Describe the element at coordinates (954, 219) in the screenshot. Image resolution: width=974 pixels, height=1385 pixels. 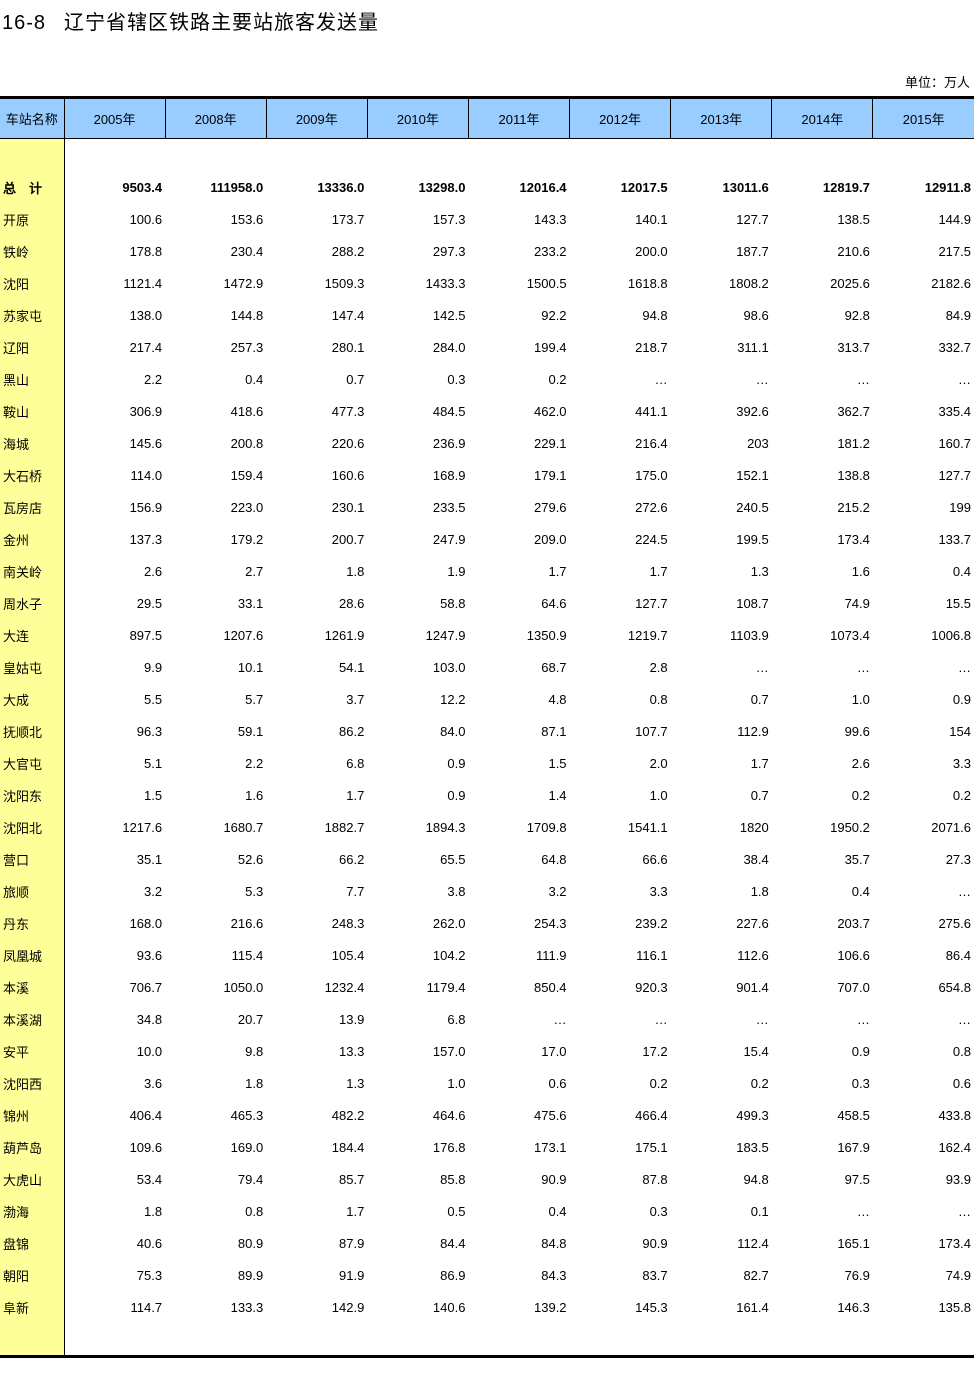
I see `value-cell: 144.9` at that location.